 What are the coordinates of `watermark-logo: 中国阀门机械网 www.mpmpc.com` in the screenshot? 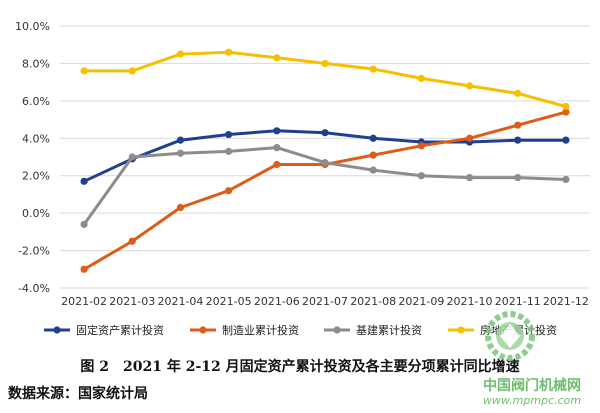 It's located at (532, 359).